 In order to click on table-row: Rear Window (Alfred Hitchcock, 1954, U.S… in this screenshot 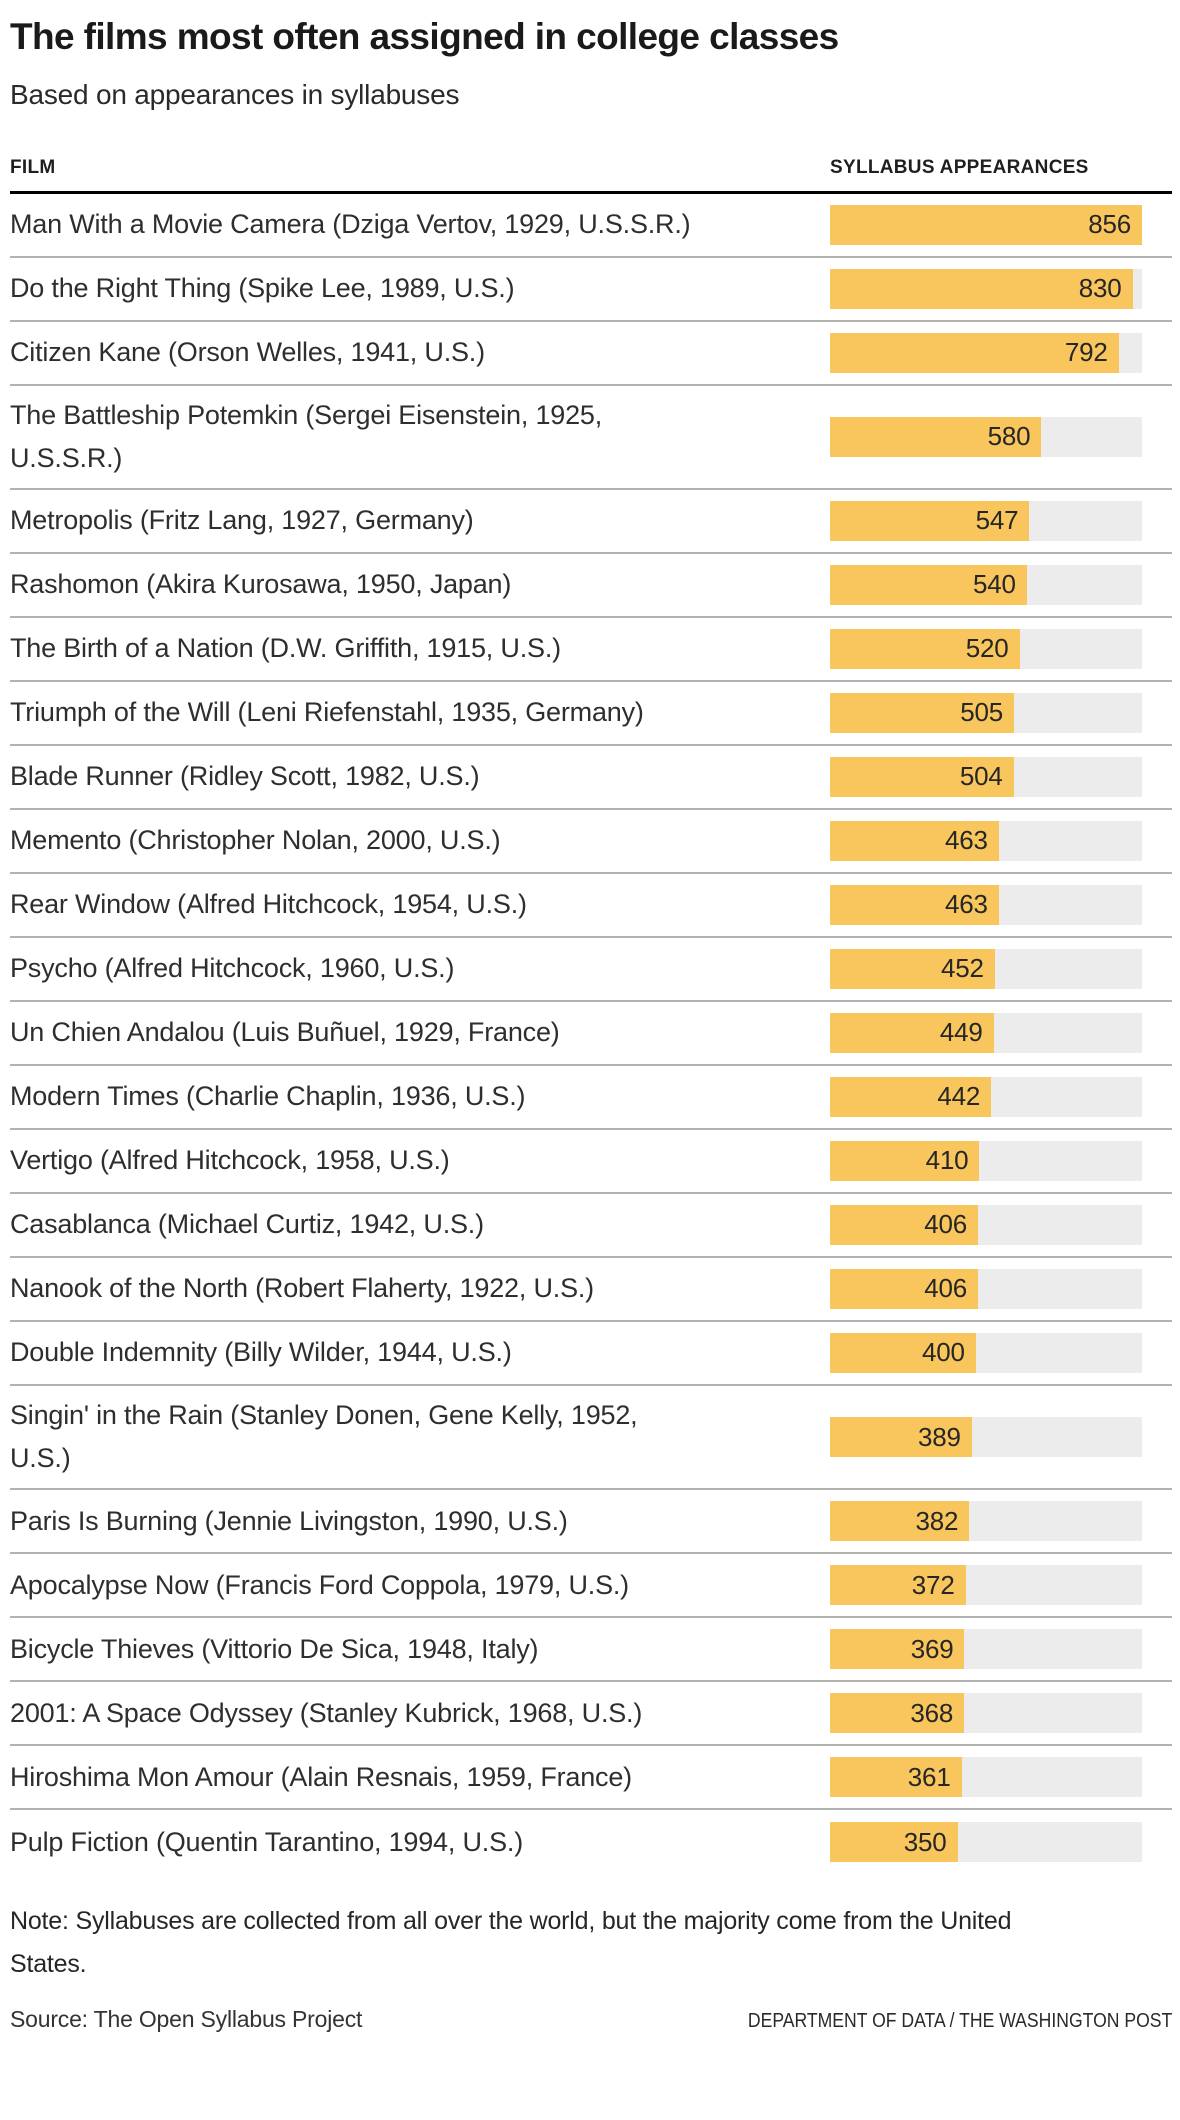, I will do `click(591, 906)`.